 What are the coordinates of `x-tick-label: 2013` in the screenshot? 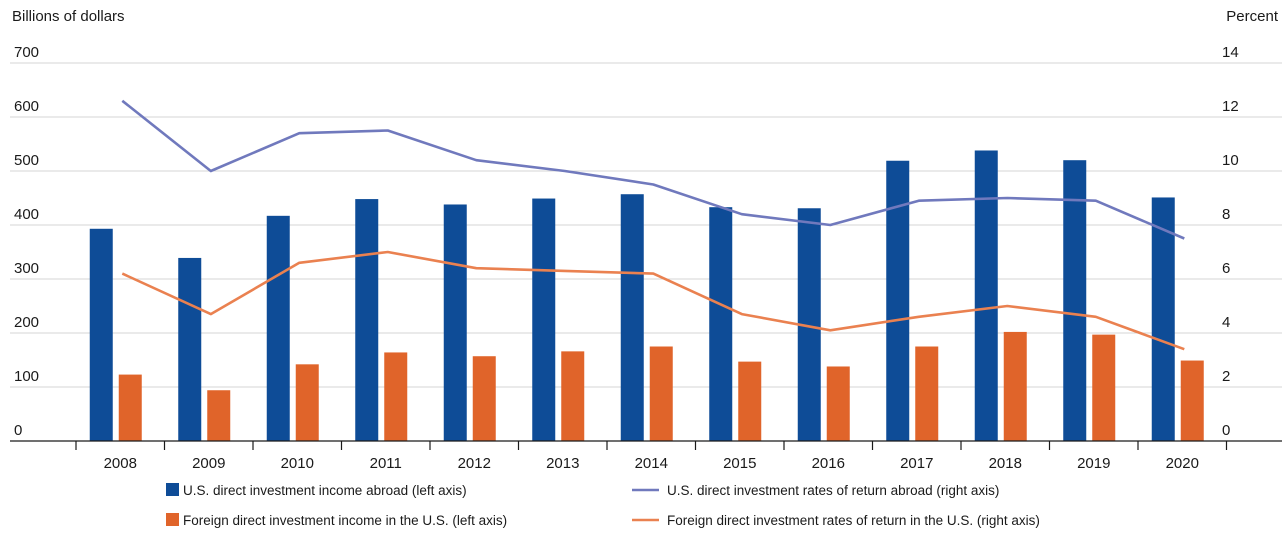 It's located at (562, 463).